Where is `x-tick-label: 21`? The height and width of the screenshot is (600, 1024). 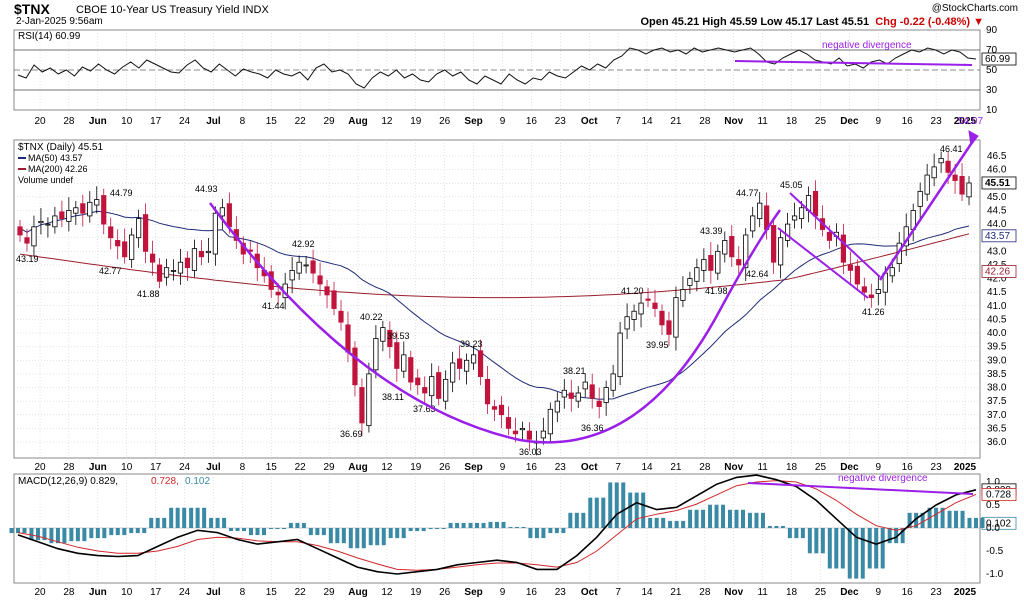
x-tick-label: 21 is located at coordinates (676, 467).